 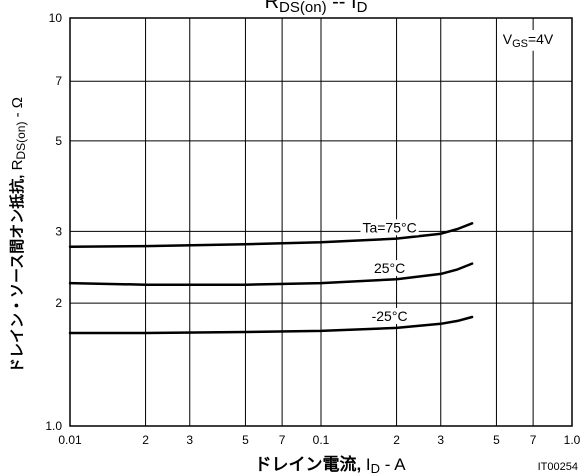 I want to click on series-label: 25°C, so click(x=389, y=268).